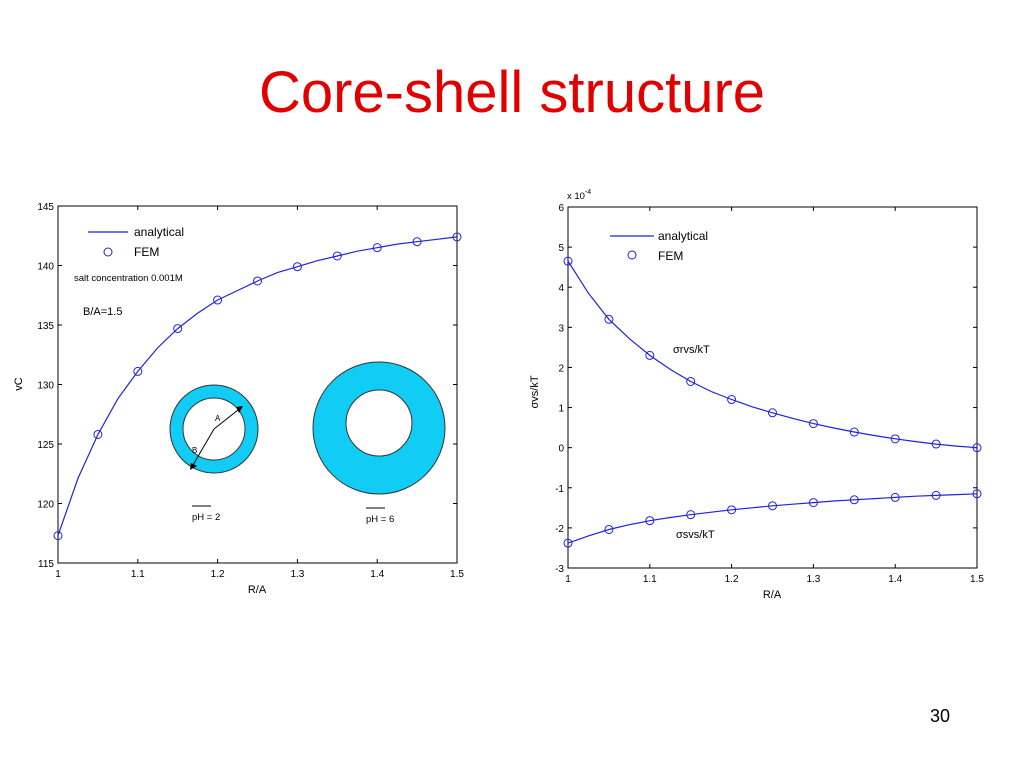 This screenshot has height=768, width=1024. Describe the element at coordinates (691, 350) in the screenshot. I see `curve-label-upper: σrvs/kT` at that location.